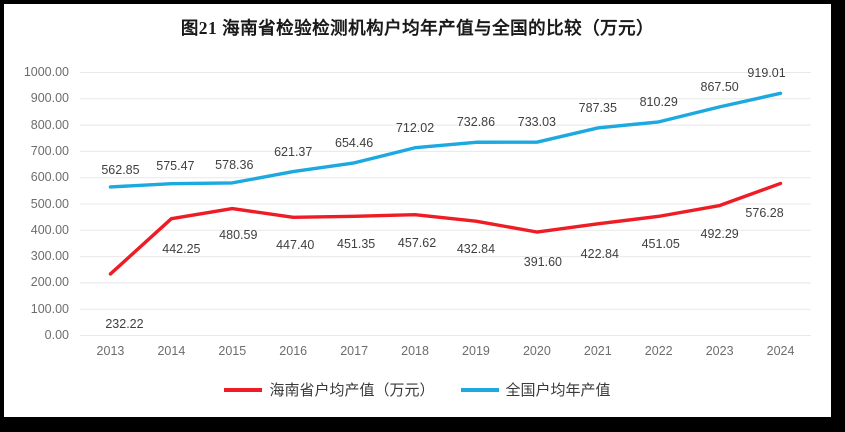 The height and width of the screenshot is (432, 845). I want to click on x-axis-tick-label: 2015, so click(232, 351).